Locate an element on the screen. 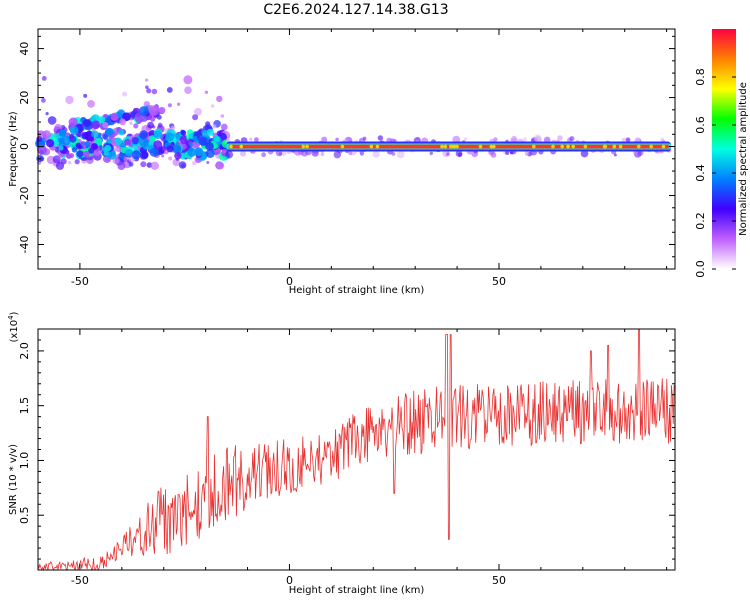  colorbar-tick-label: 0.4 is located at coordinates (700, 173).